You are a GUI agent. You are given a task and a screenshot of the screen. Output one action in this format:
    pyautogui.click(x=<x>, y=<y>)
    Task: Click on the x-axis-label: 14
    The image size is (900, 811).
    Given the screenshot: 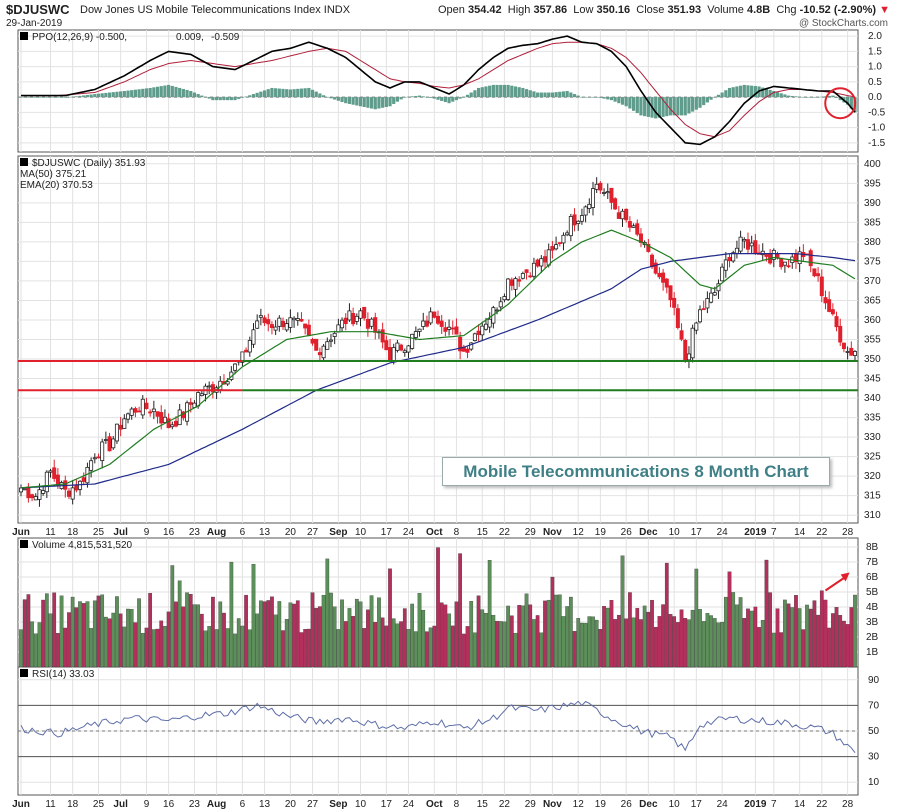 What is the action you would take?
    pyautogui.click(x=800, y=804)
    